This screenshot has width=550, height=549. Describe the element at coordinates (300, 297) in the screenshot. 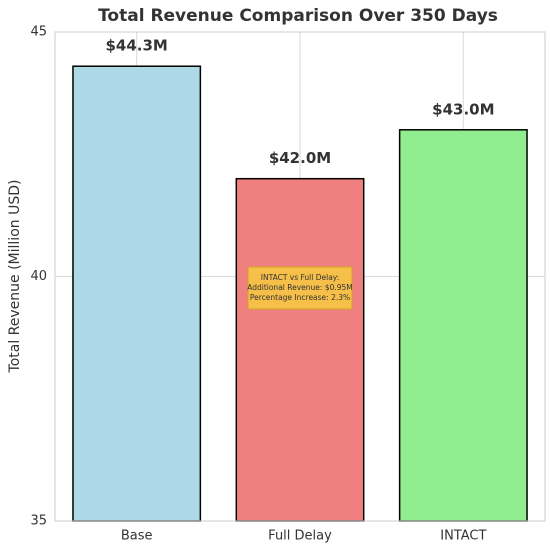

I see `annotation: Percentage Increase: 2.3%` at that location.